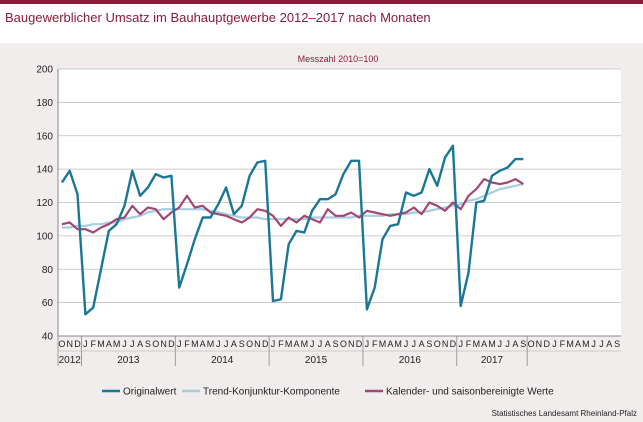  What do you see at coordinates (492, 360) in the screenshot?
I see `x-year-label: 2017` at bounding box center [492, 360].